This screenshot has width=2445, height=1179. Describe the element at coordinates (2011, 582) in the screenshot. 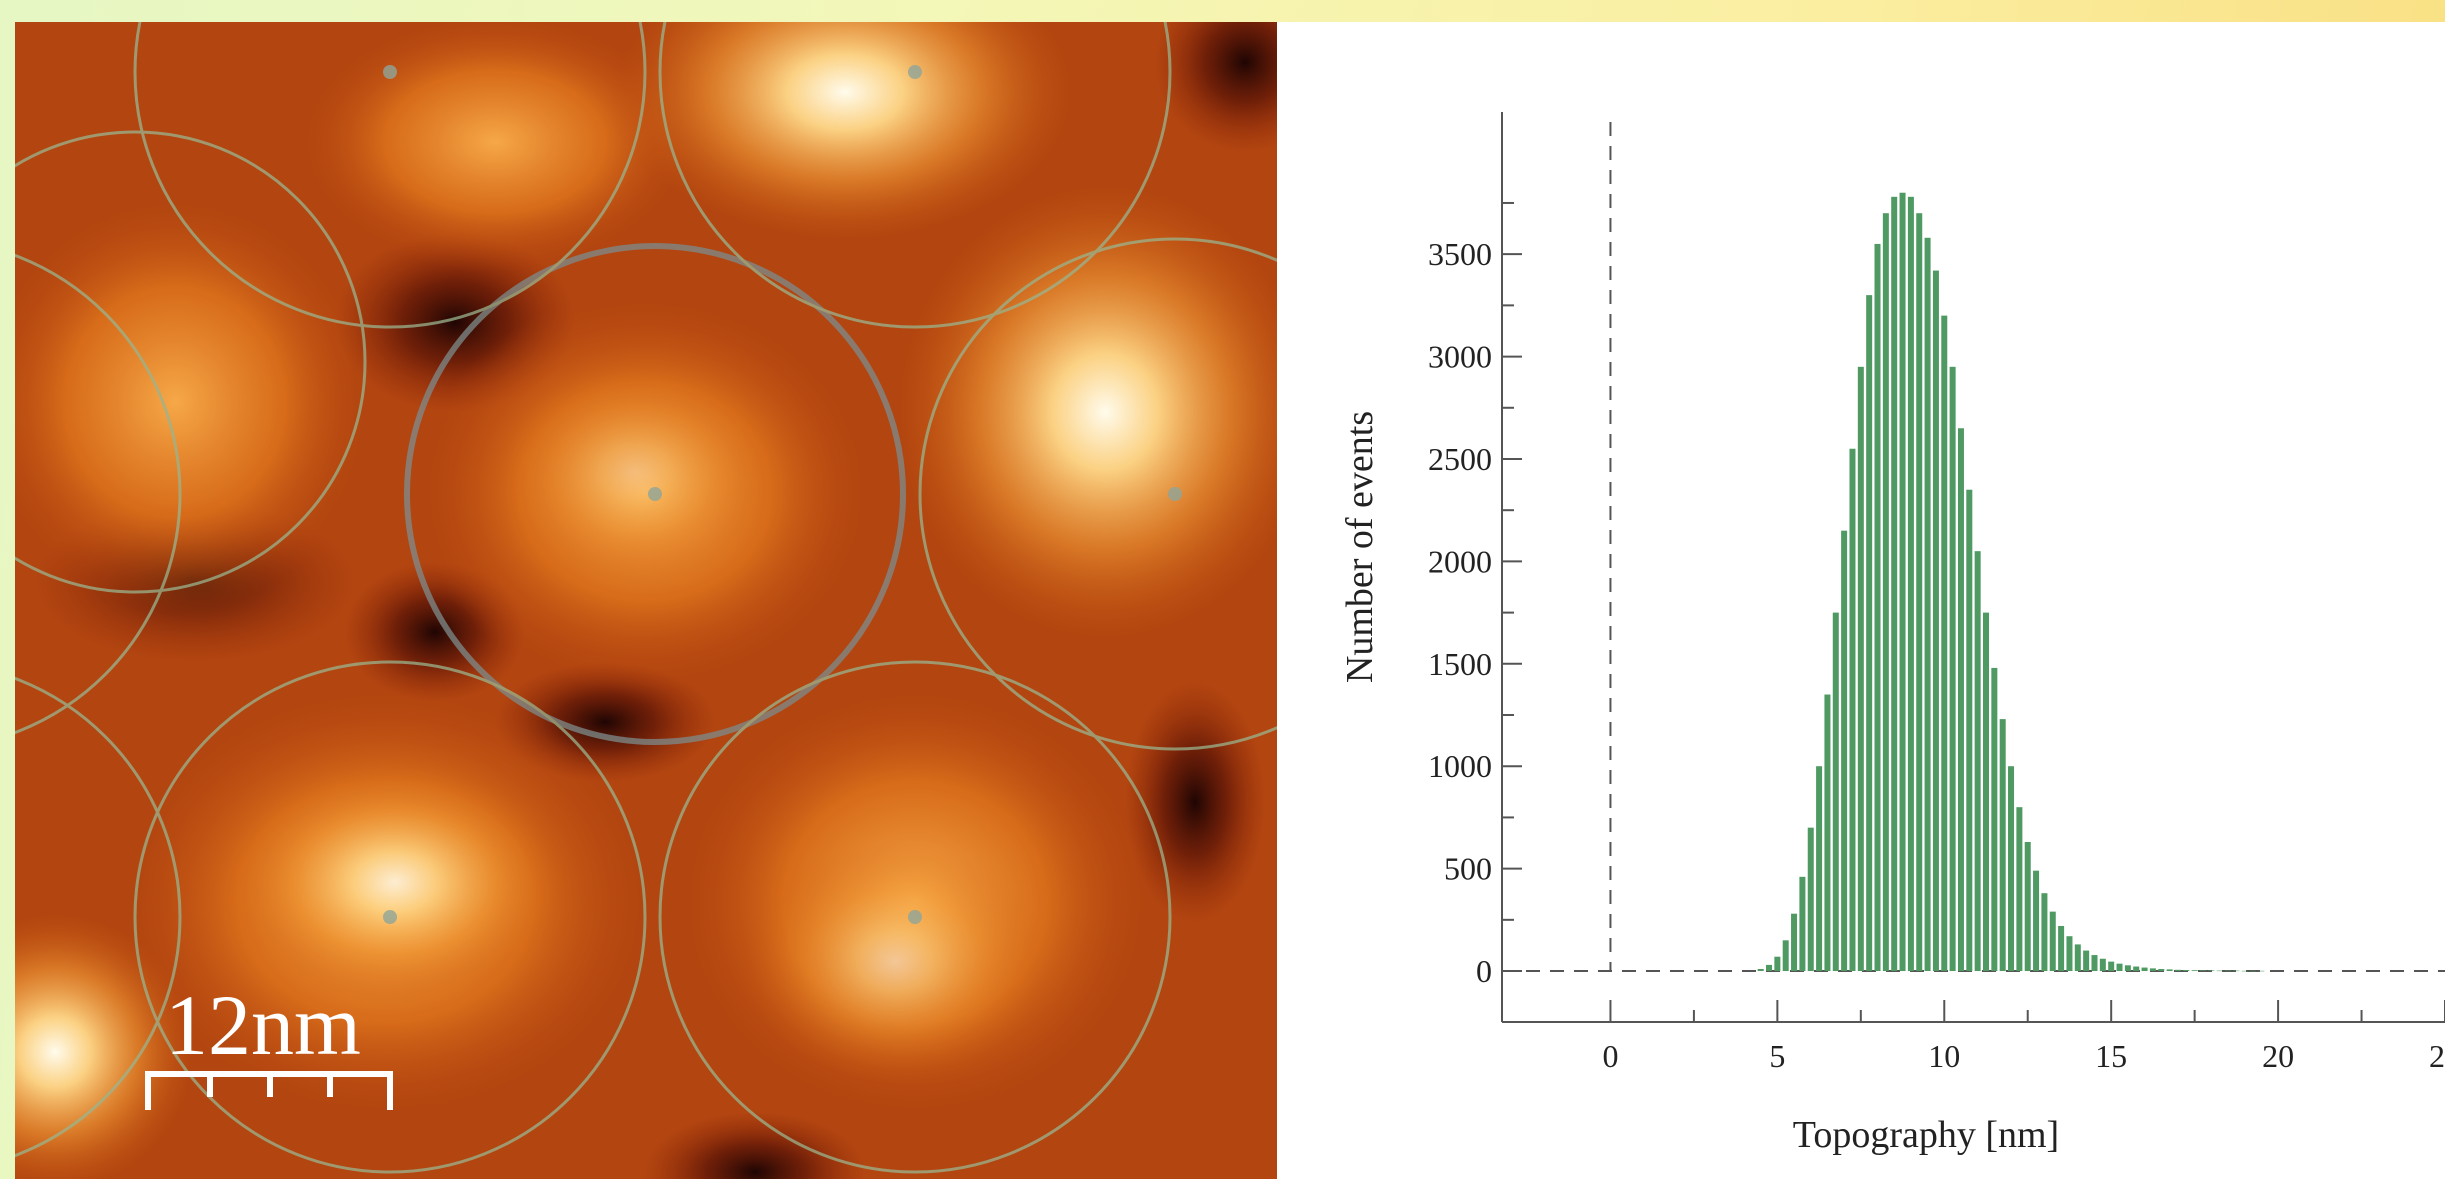

I see `histogram-bars` at that location.